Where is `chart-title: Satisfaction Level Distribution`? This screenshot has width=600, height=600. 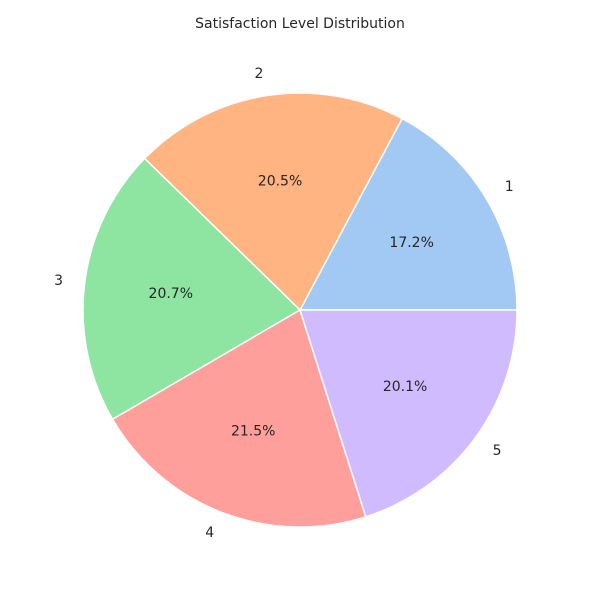
chart-title: Satisfaction Level Distribution is located at coordinates (300, 24).